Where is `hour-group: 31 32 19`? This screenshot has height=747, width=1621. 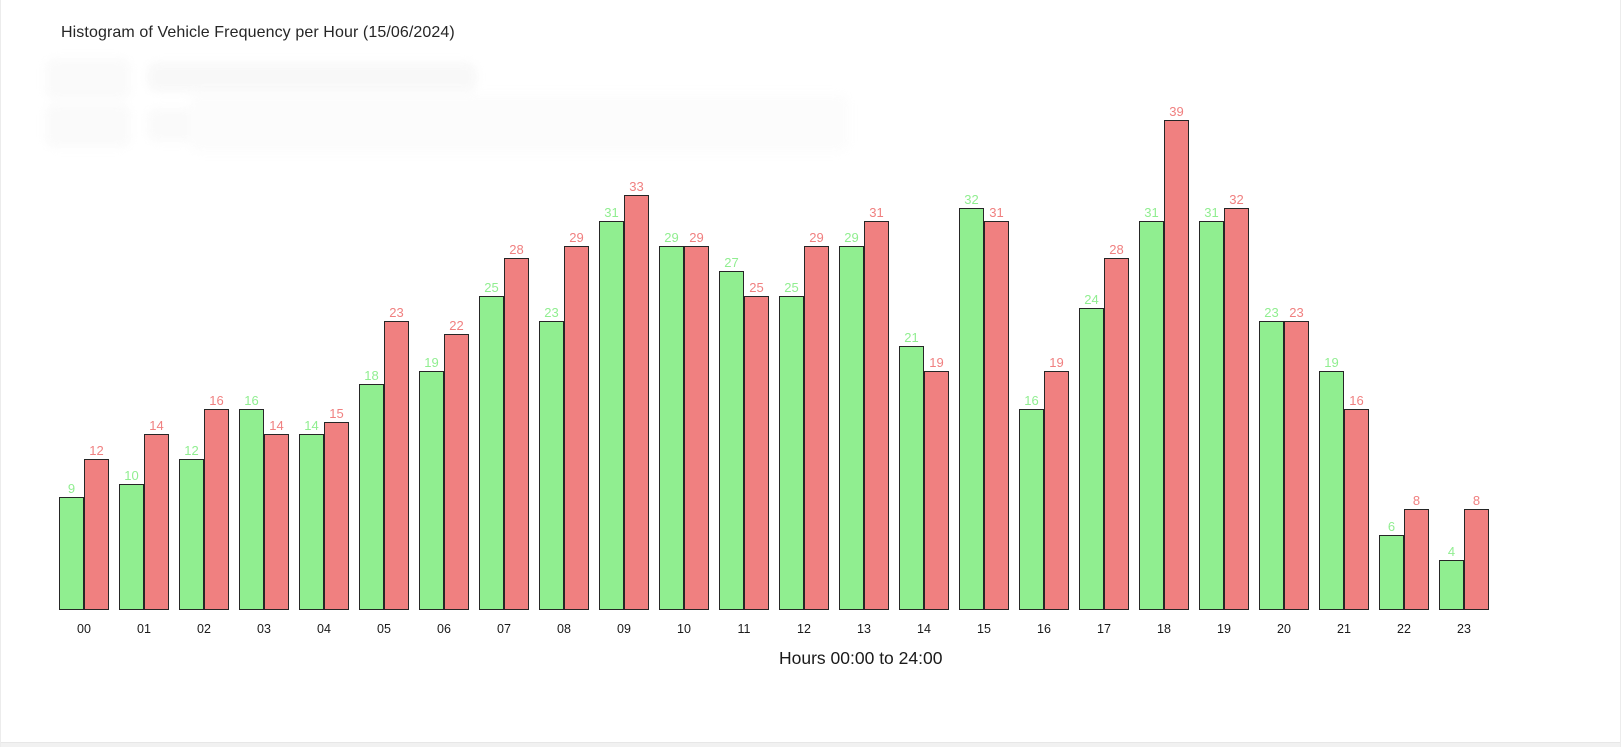
hour-group: 31 32 19 is located at coordinates (1224, 378).